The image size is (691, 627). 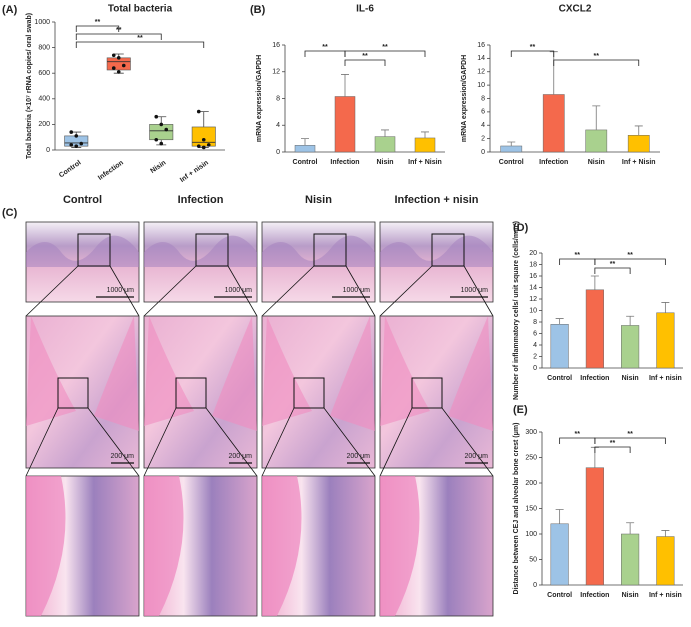 What do you see at coordinates (276, 45) in the screenshot?
I see `y-tick-label: 16` at bounding box center [276, 45].